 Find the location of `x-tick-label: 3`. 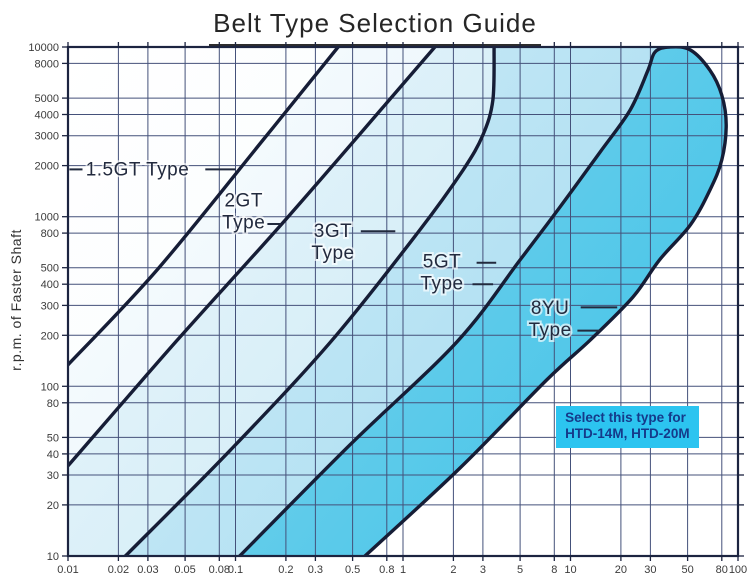

x-tick-label: 3 is located at coordinates (483, 568).